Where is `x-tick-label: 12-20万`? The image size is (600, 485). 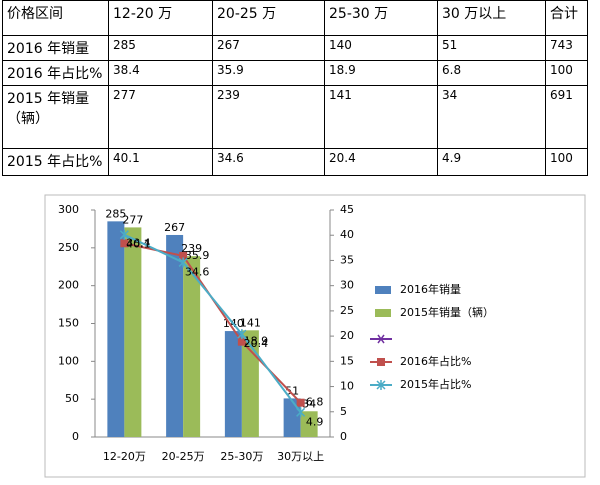
x-tick-label: 12-20万 is located at coordinates (124, 456).